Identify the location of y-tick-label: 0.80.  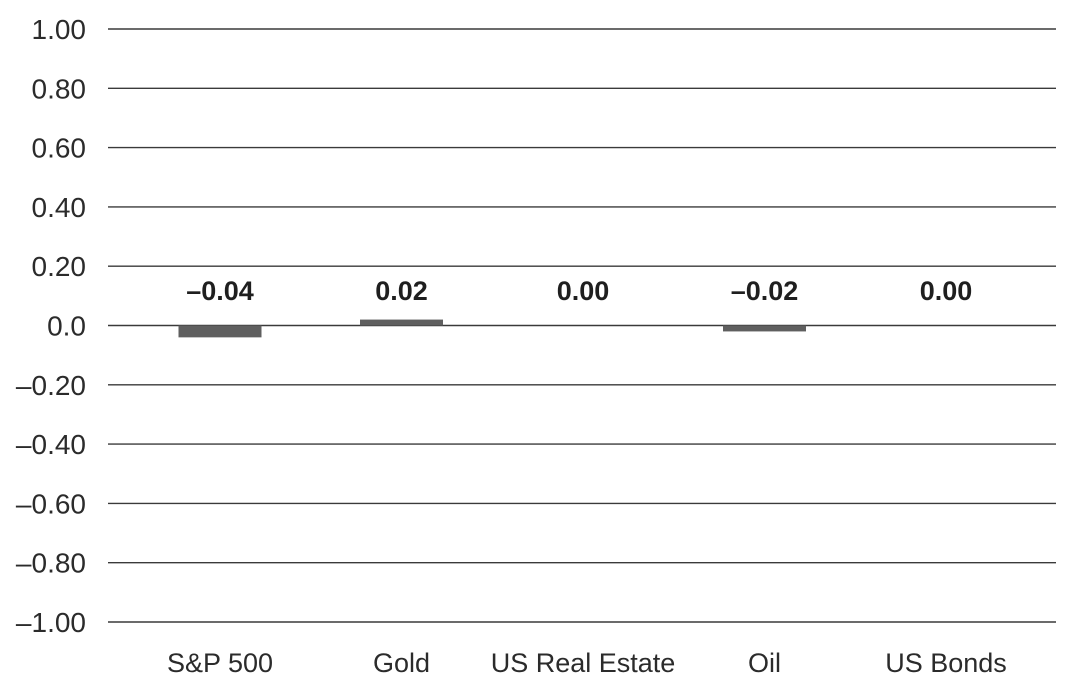
(59, 88).